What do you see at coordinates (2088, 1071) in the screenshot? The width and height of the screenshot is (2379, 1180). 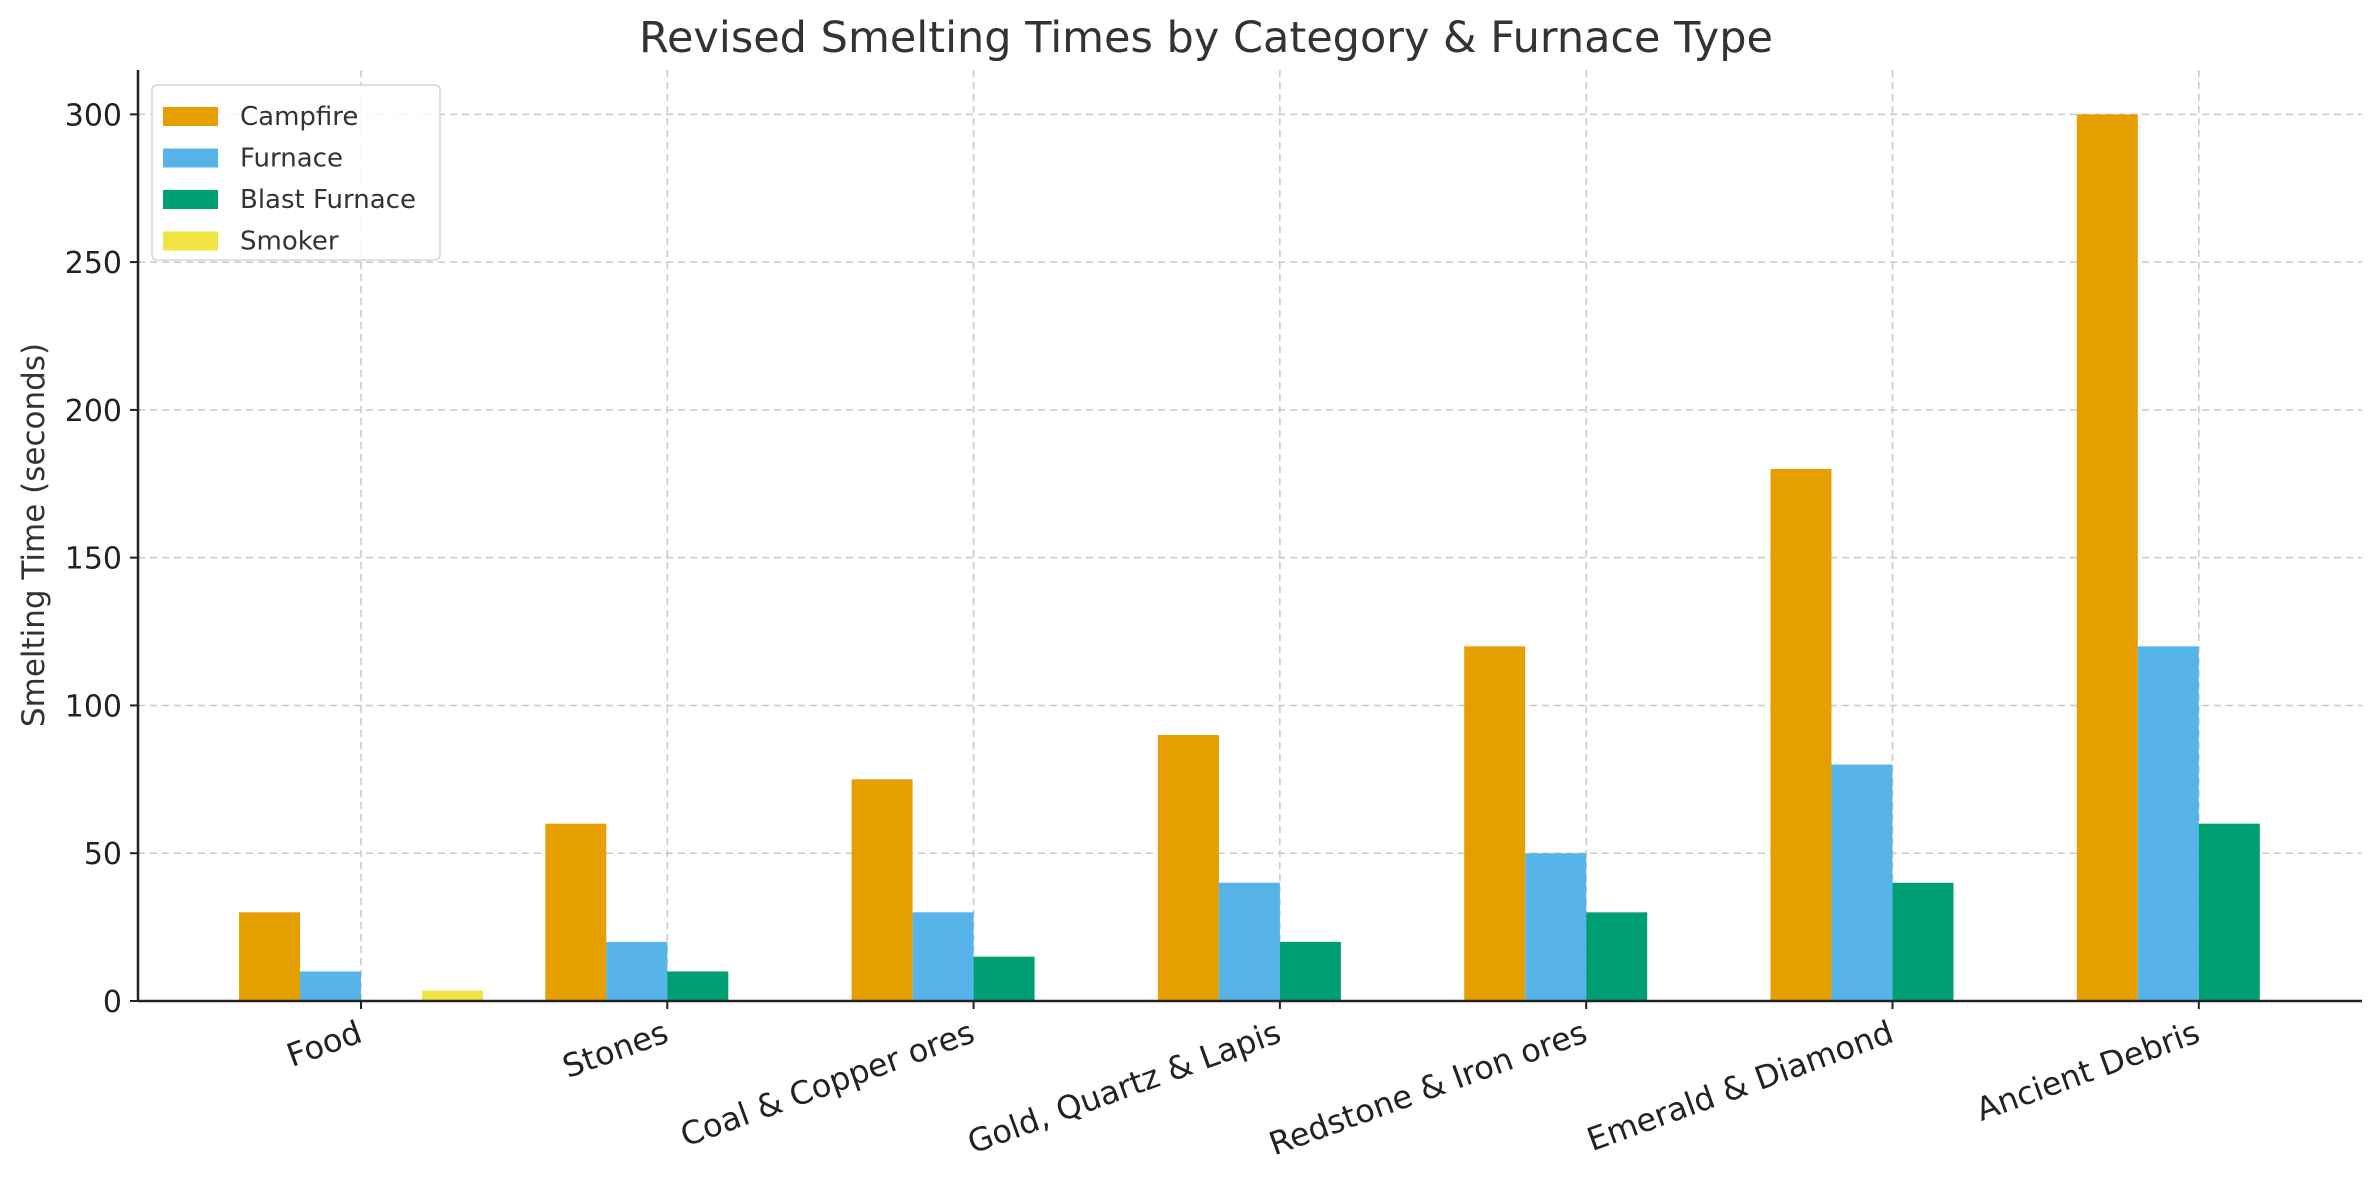 I see `x-tick-label: Ancient Debris` at bounding box center [2088, 1071].